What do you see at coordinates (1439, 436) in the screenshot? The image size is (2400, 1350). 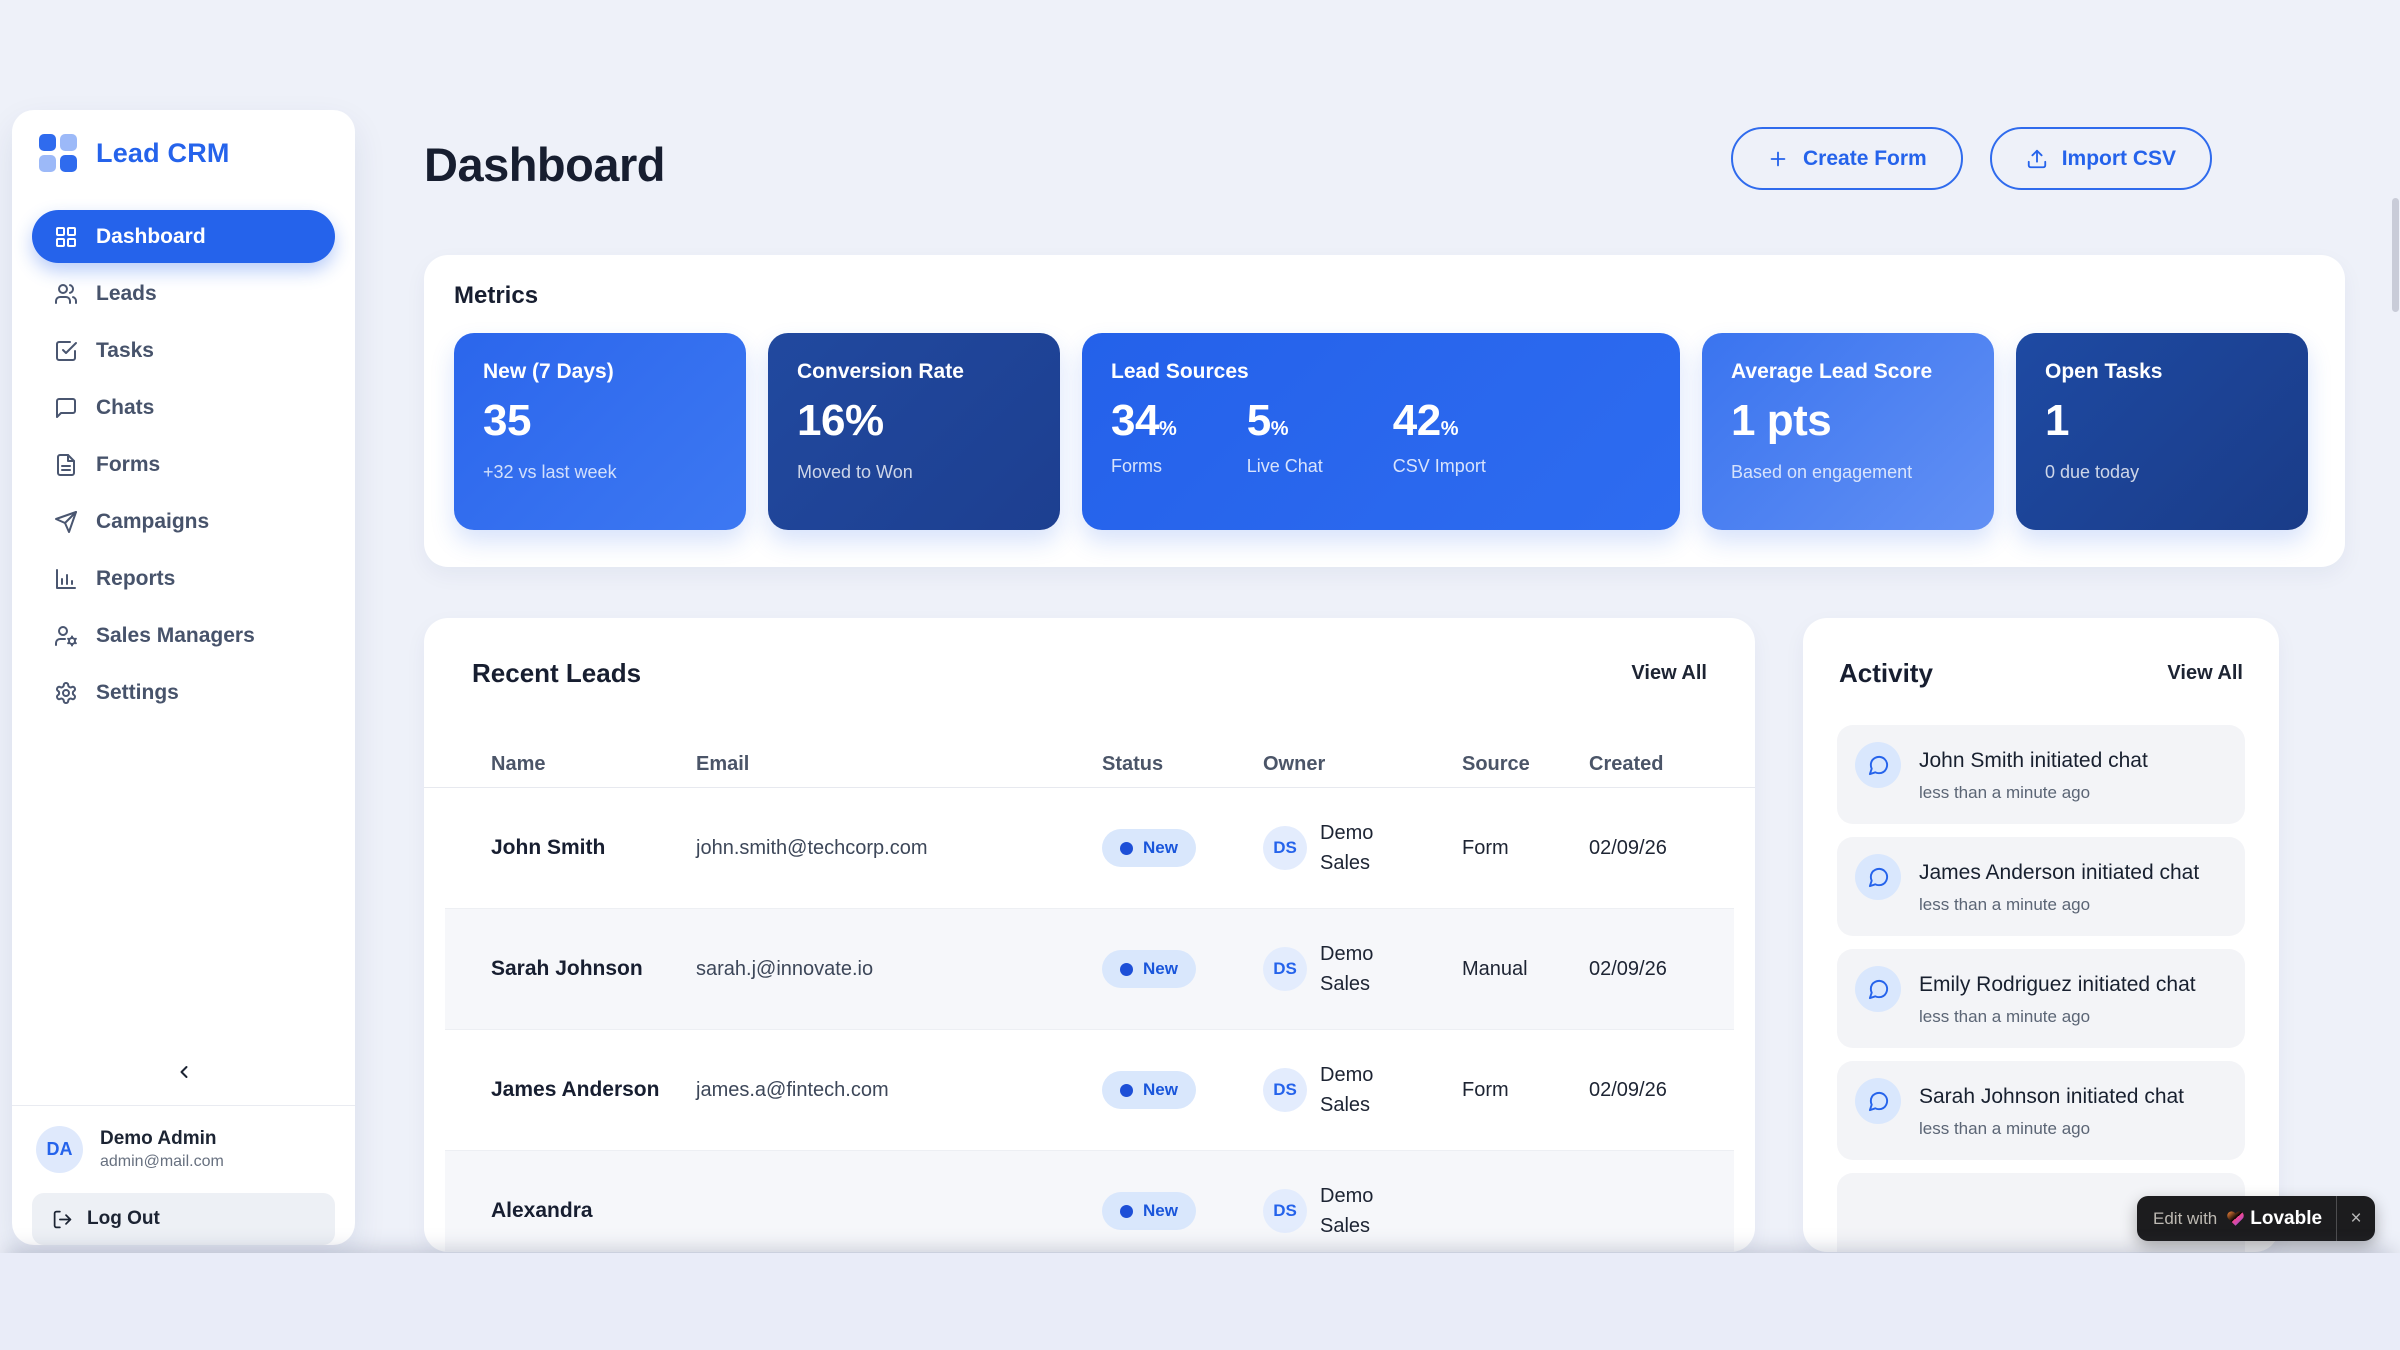 I see `lead-source-csv-import: 42% CSV Import` at bounding box center [1439, 436].